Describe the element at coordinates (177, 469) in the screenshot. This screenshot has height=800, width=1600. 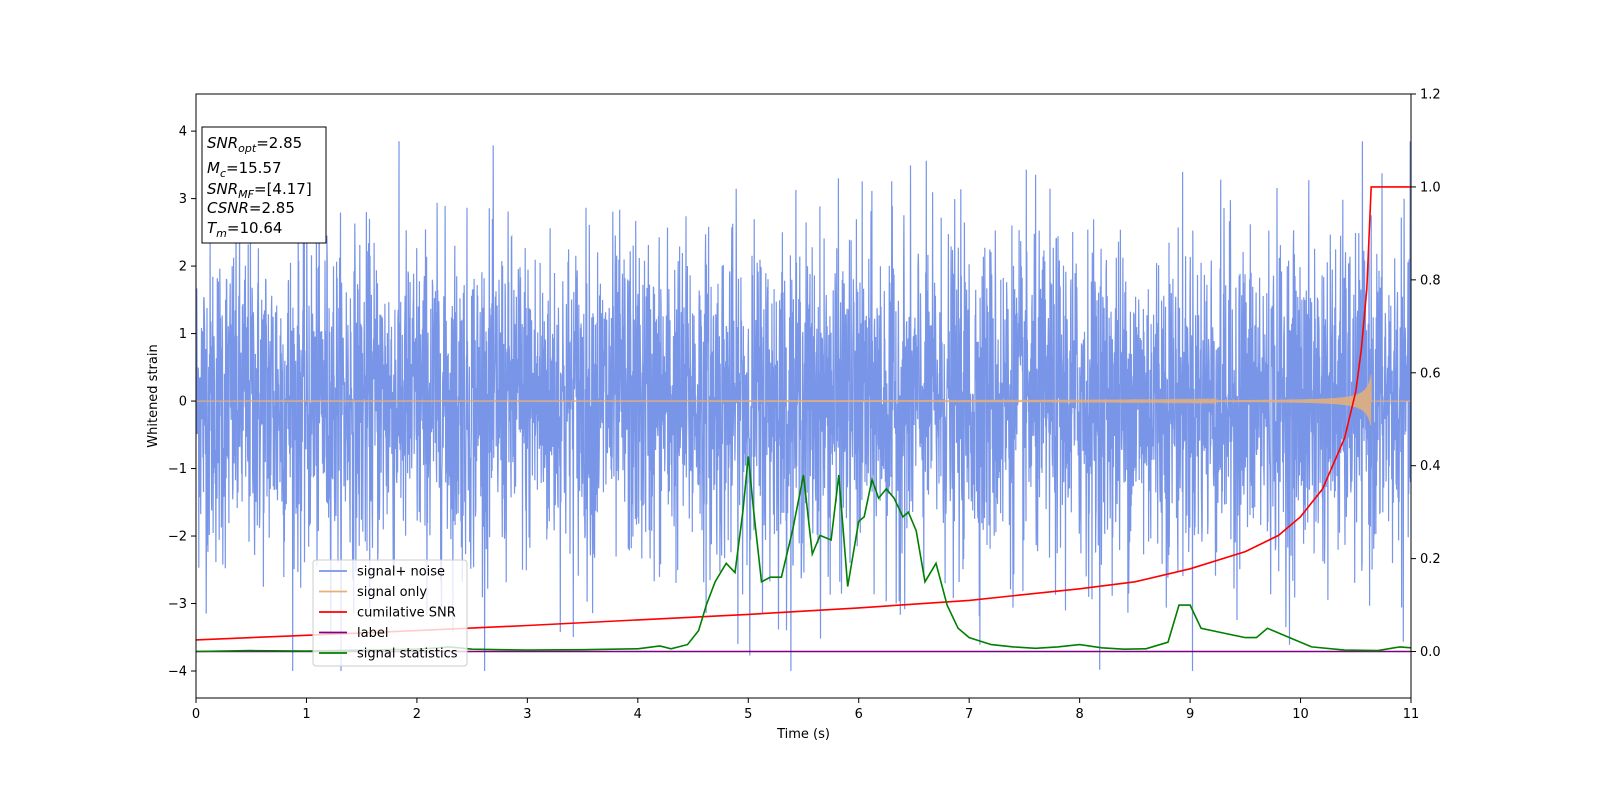
I see `y-left-tick-label: −1` at that location.